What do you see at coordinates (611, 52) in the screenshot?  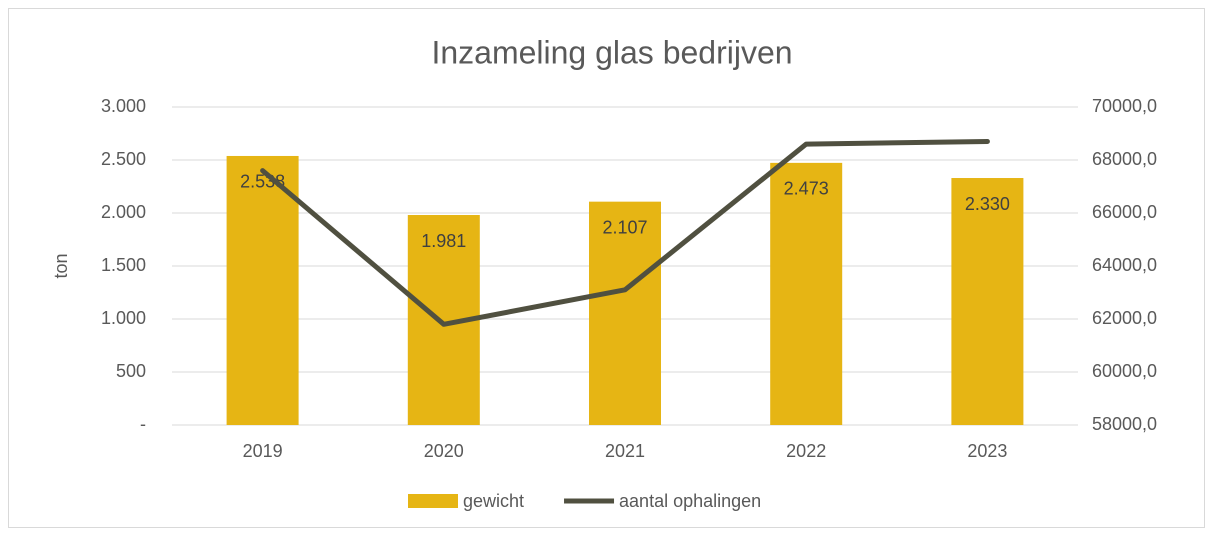 I see `chart-title: Inzameling glas bedrijven` at bounding box center [611, 52].